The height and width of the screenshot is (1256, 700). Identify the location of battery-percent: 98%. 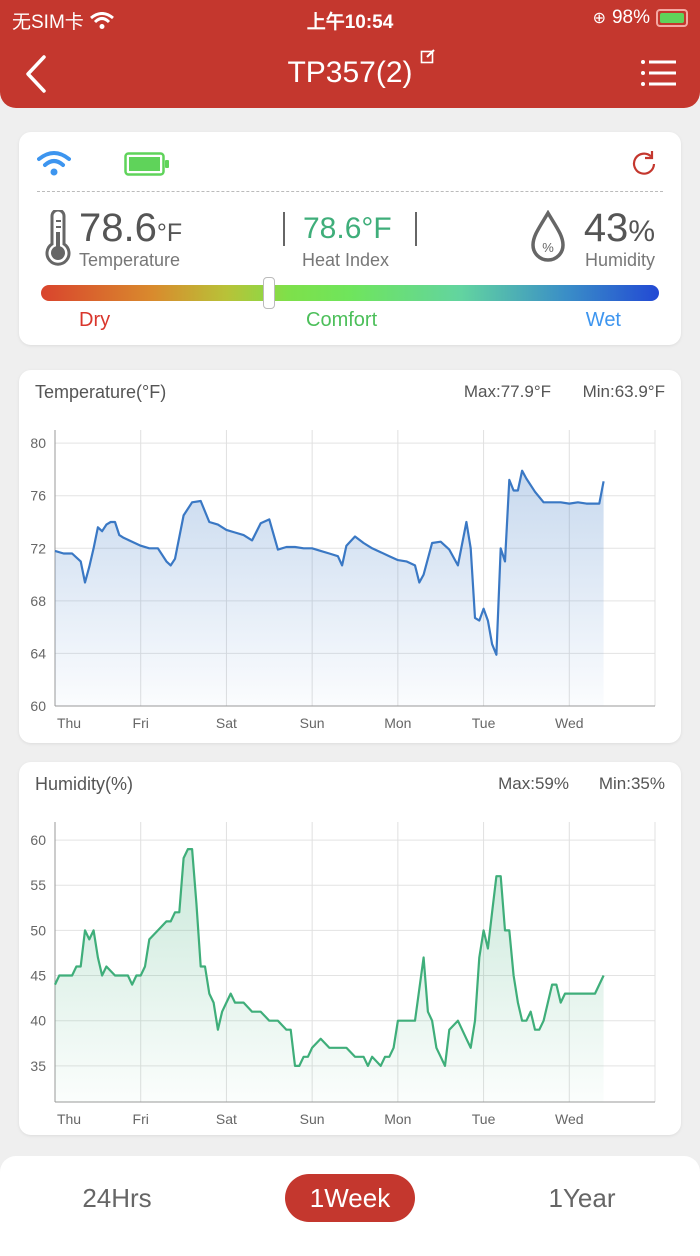
(630, 17).